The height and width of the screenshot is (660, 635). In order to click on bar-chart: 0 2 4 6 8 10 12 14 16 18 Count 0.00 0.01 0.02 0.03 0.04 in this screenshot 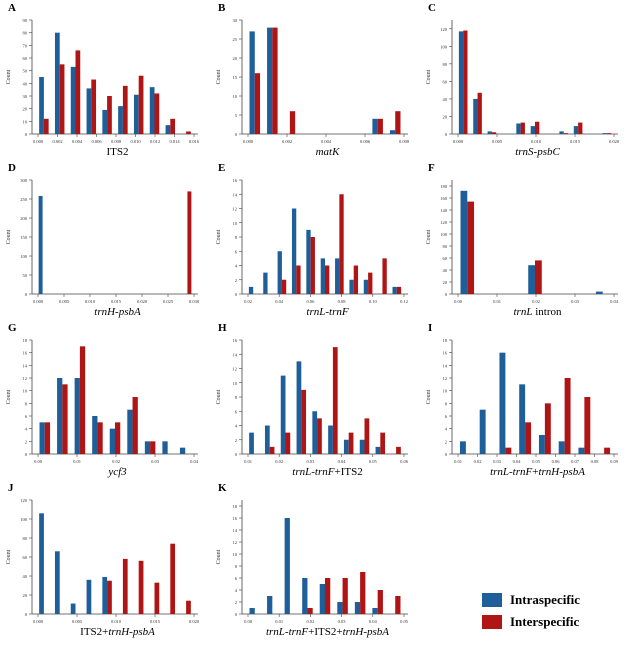, I will do `click(102, 401)`.